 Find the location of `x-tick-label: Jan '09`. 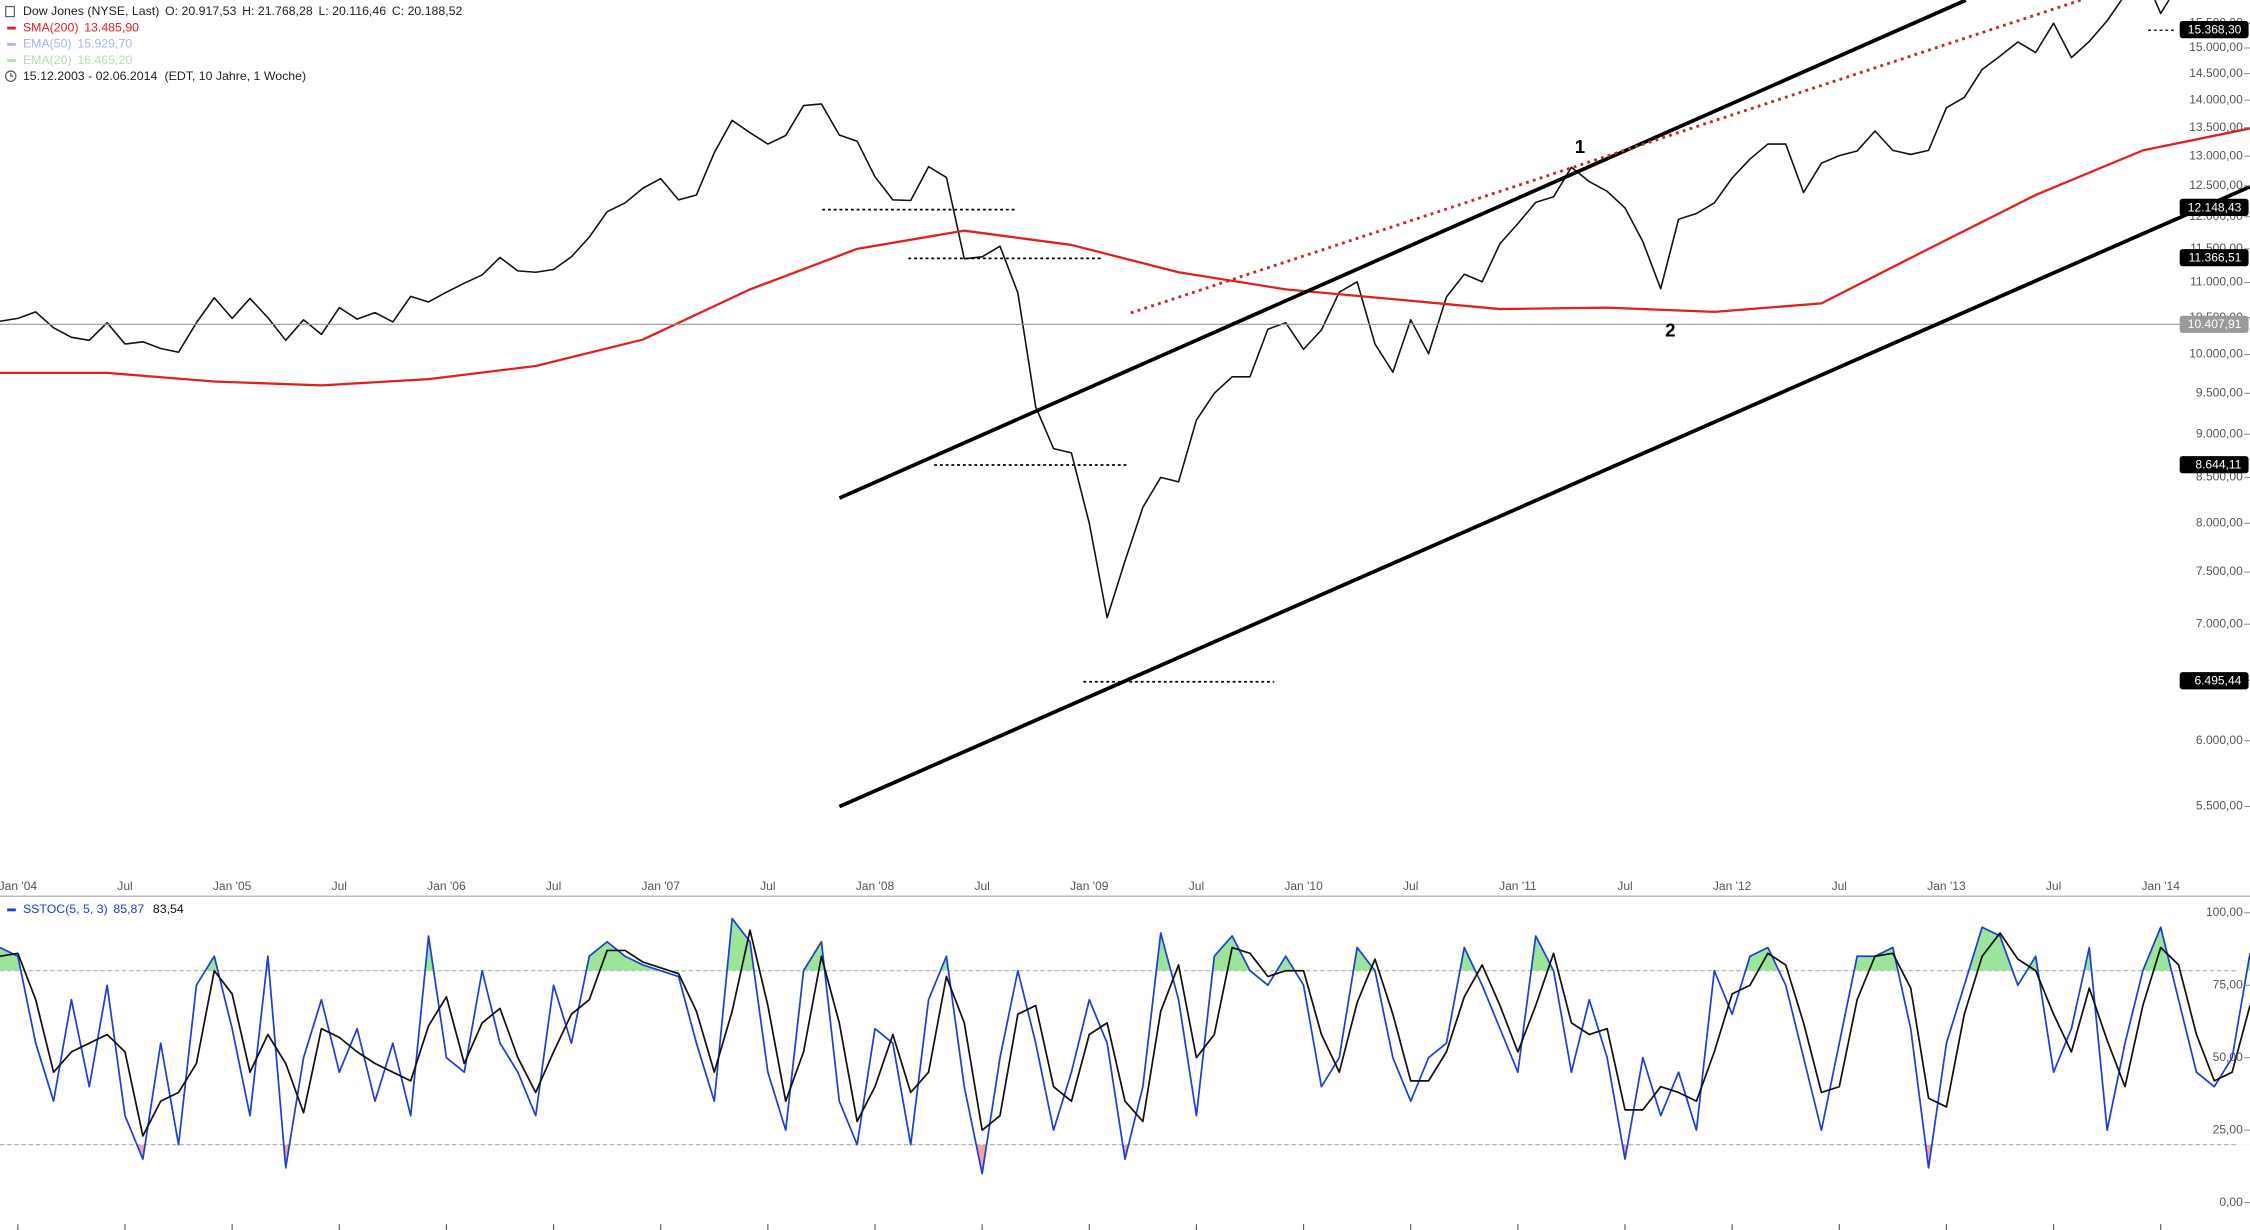

x-tick-label: Jan '09 is located at coordinates (1089, 886).